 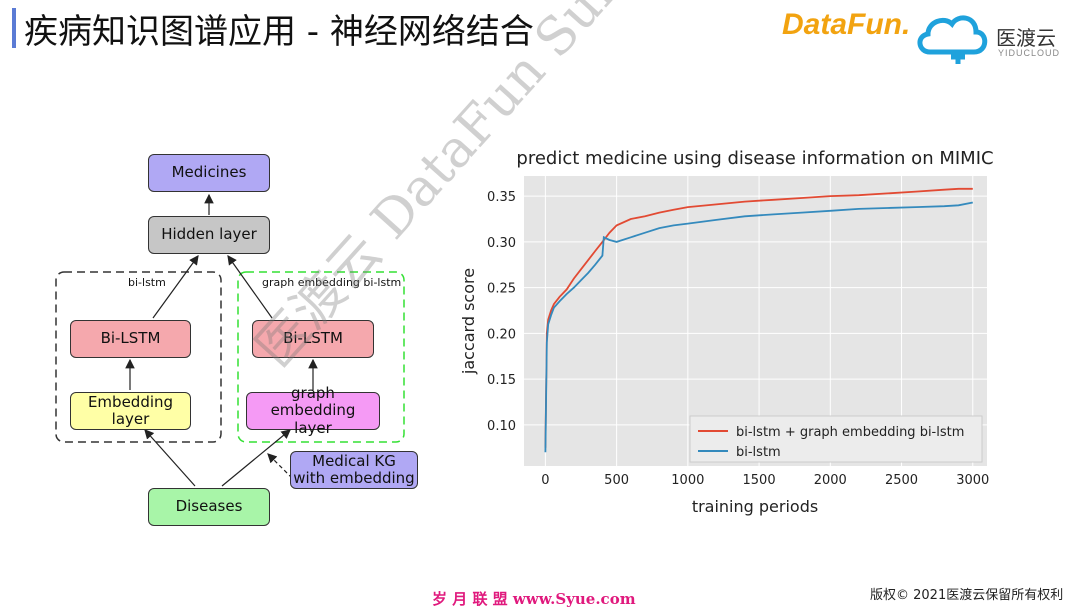 I want to click on medical-kg-node: Medical KG with embedding, so click(x=354, y=470).